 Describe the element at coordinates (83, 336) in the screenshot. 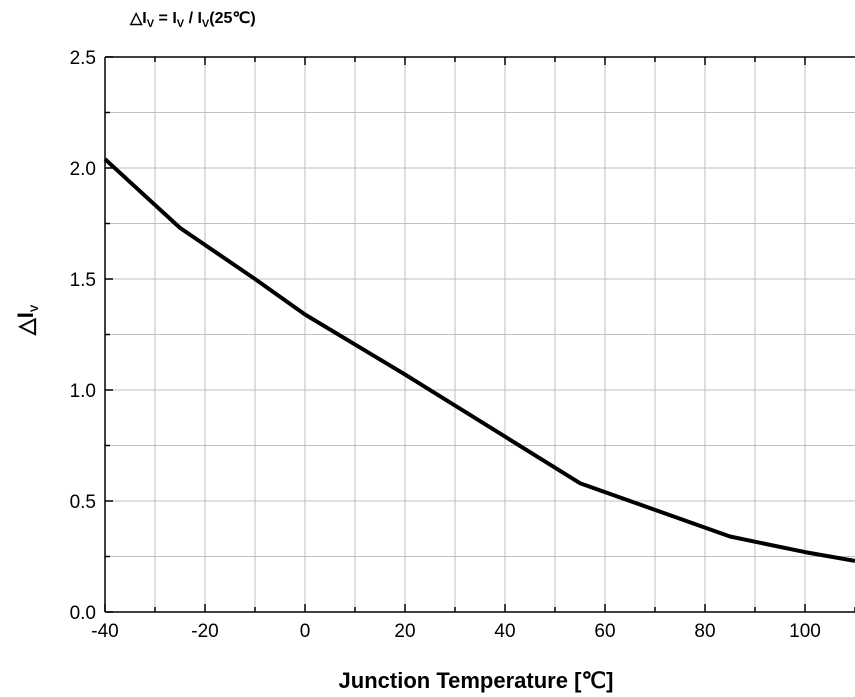

I see `y-tick-labels: 0.0 0.5 1.0 1.5 2.0 2.5` at that location.